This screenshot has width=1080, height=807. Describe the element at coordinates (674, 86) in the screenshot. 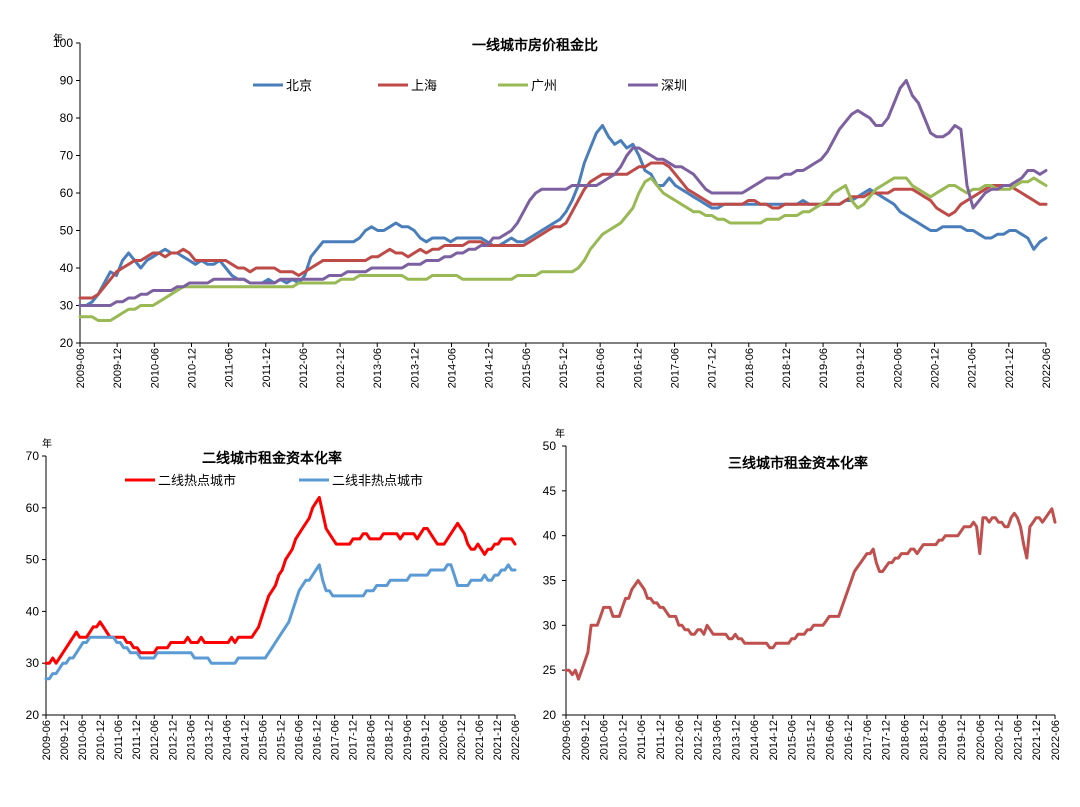

I see `legend-label: 深圳` at that location.